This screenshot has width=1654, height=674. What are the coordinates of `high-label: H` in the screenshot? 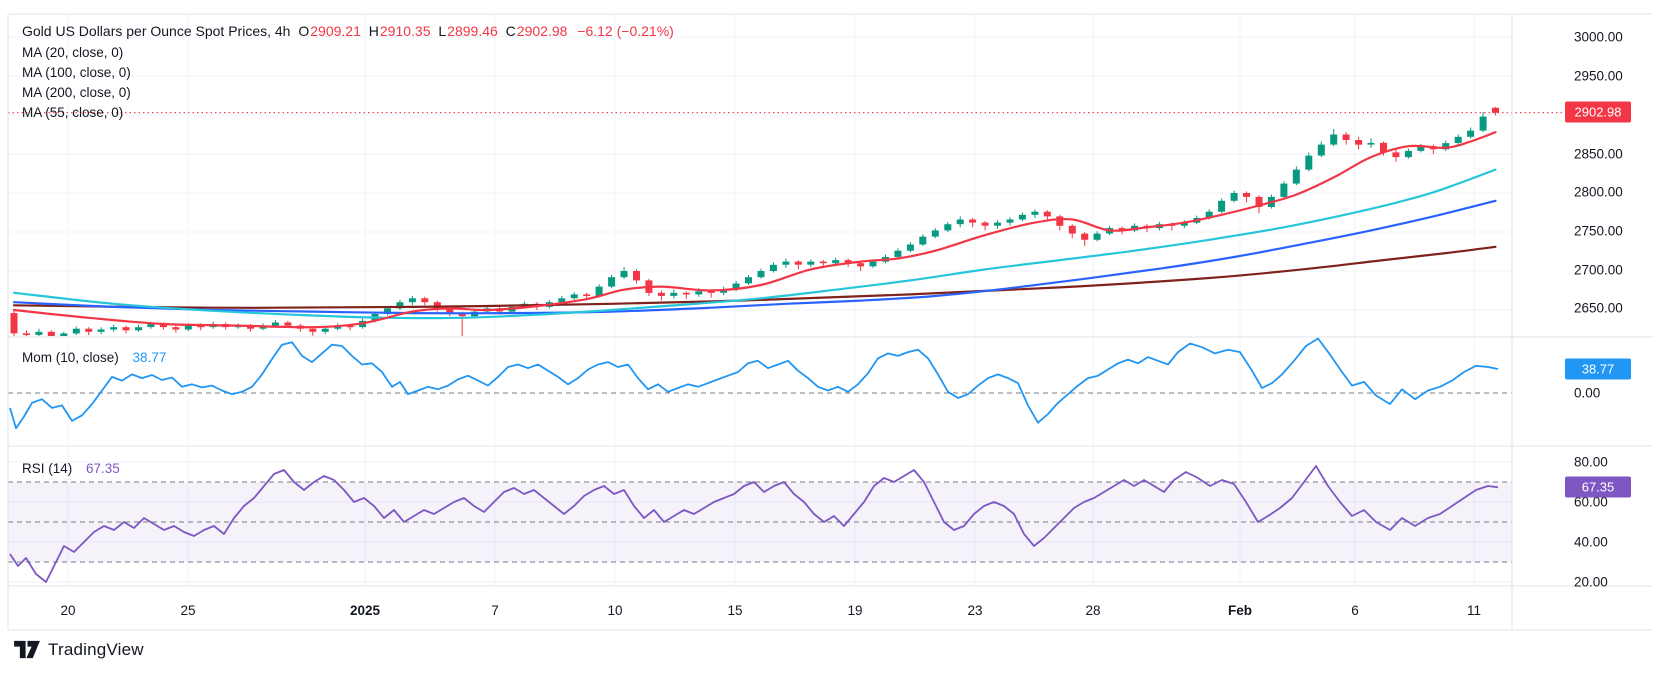 It's located at (373, 31).